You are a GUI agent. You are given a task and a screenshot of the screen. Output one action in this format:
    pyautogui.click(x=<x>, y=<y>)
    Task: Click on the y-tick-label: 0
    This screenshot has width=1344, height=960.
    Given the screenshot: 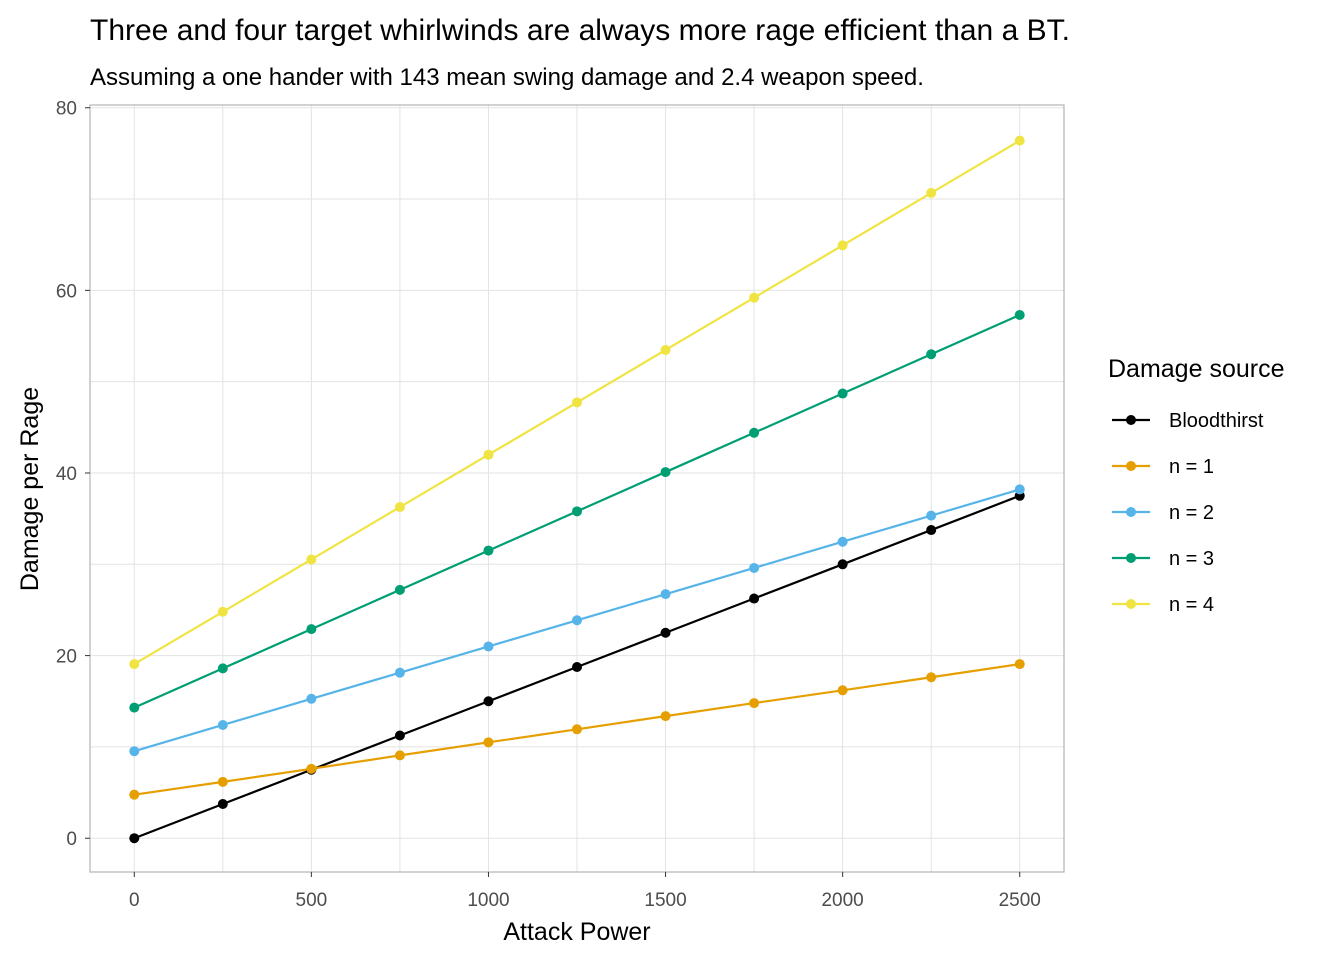 What is the action you would take?
    pyautogui.click(x=71, y=839)
    